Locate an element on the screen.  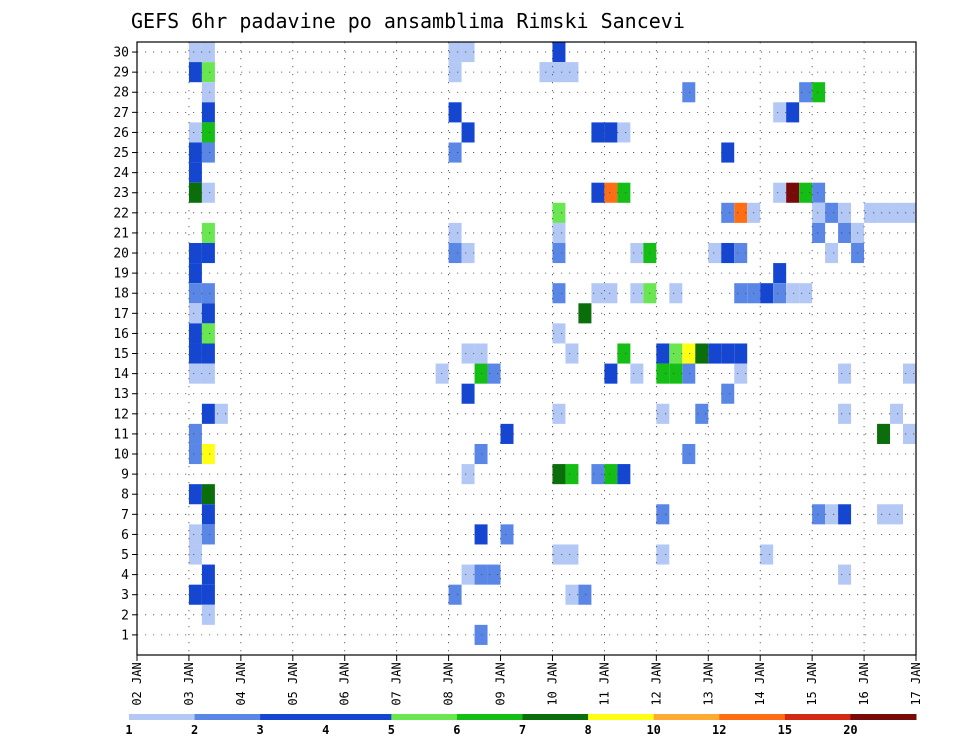
x-tick-label: 13 JAN is located at coordinates (708, 683).